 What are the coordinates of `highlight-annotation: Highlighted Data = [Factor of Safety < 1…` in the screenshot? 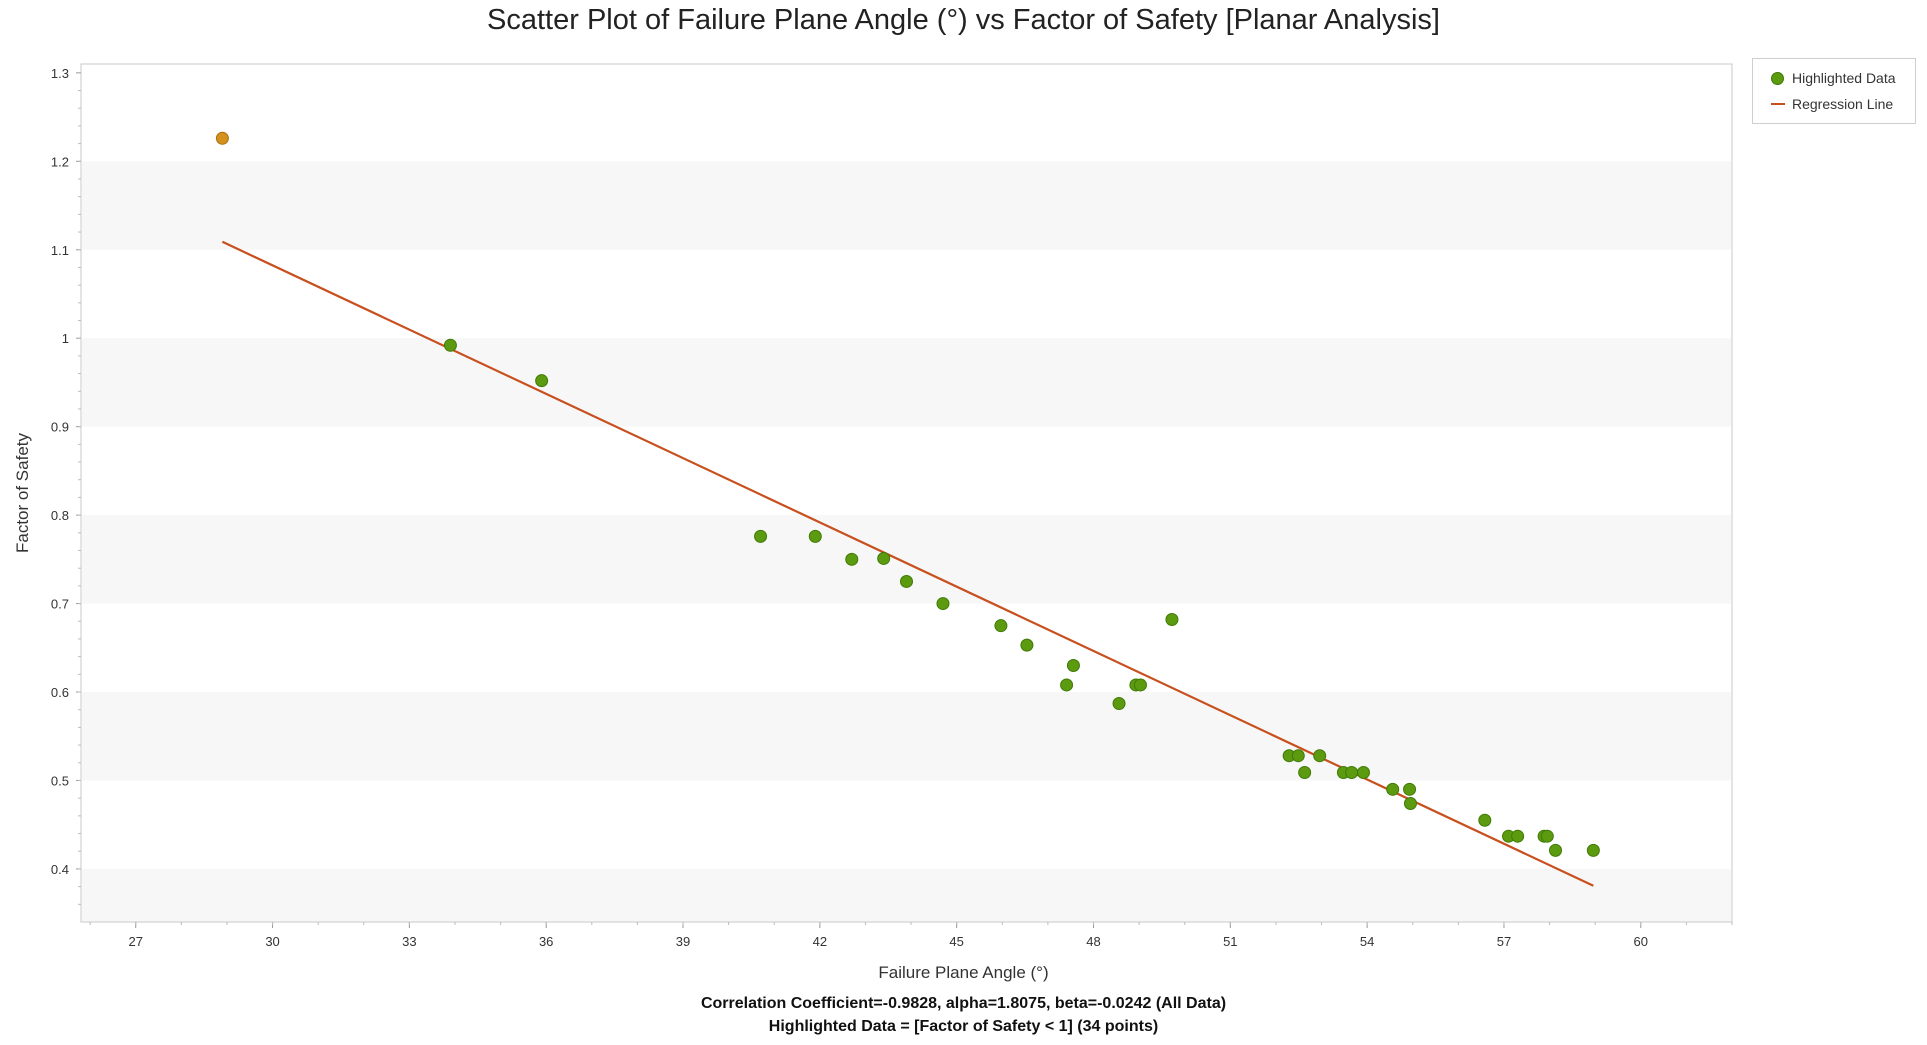 It's located at (963, 1026).